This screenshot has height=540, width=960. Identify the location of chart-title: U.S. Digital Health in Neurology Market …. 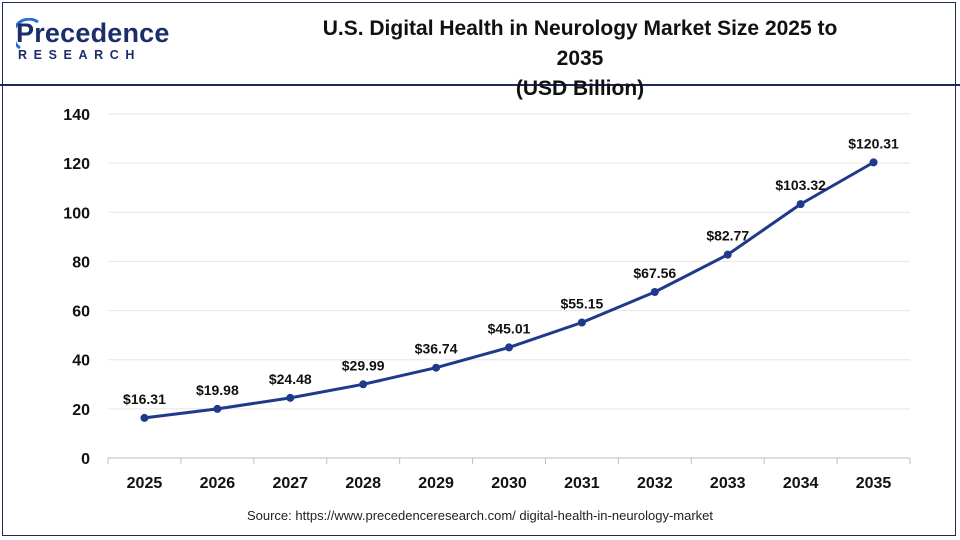
(580, 59).